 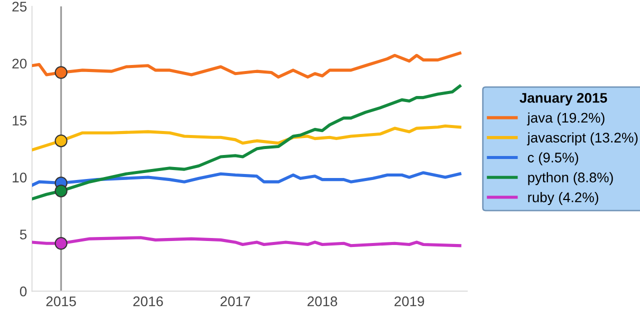 I want to click on x-tick-label: 2018, so click(x=323, y=301).